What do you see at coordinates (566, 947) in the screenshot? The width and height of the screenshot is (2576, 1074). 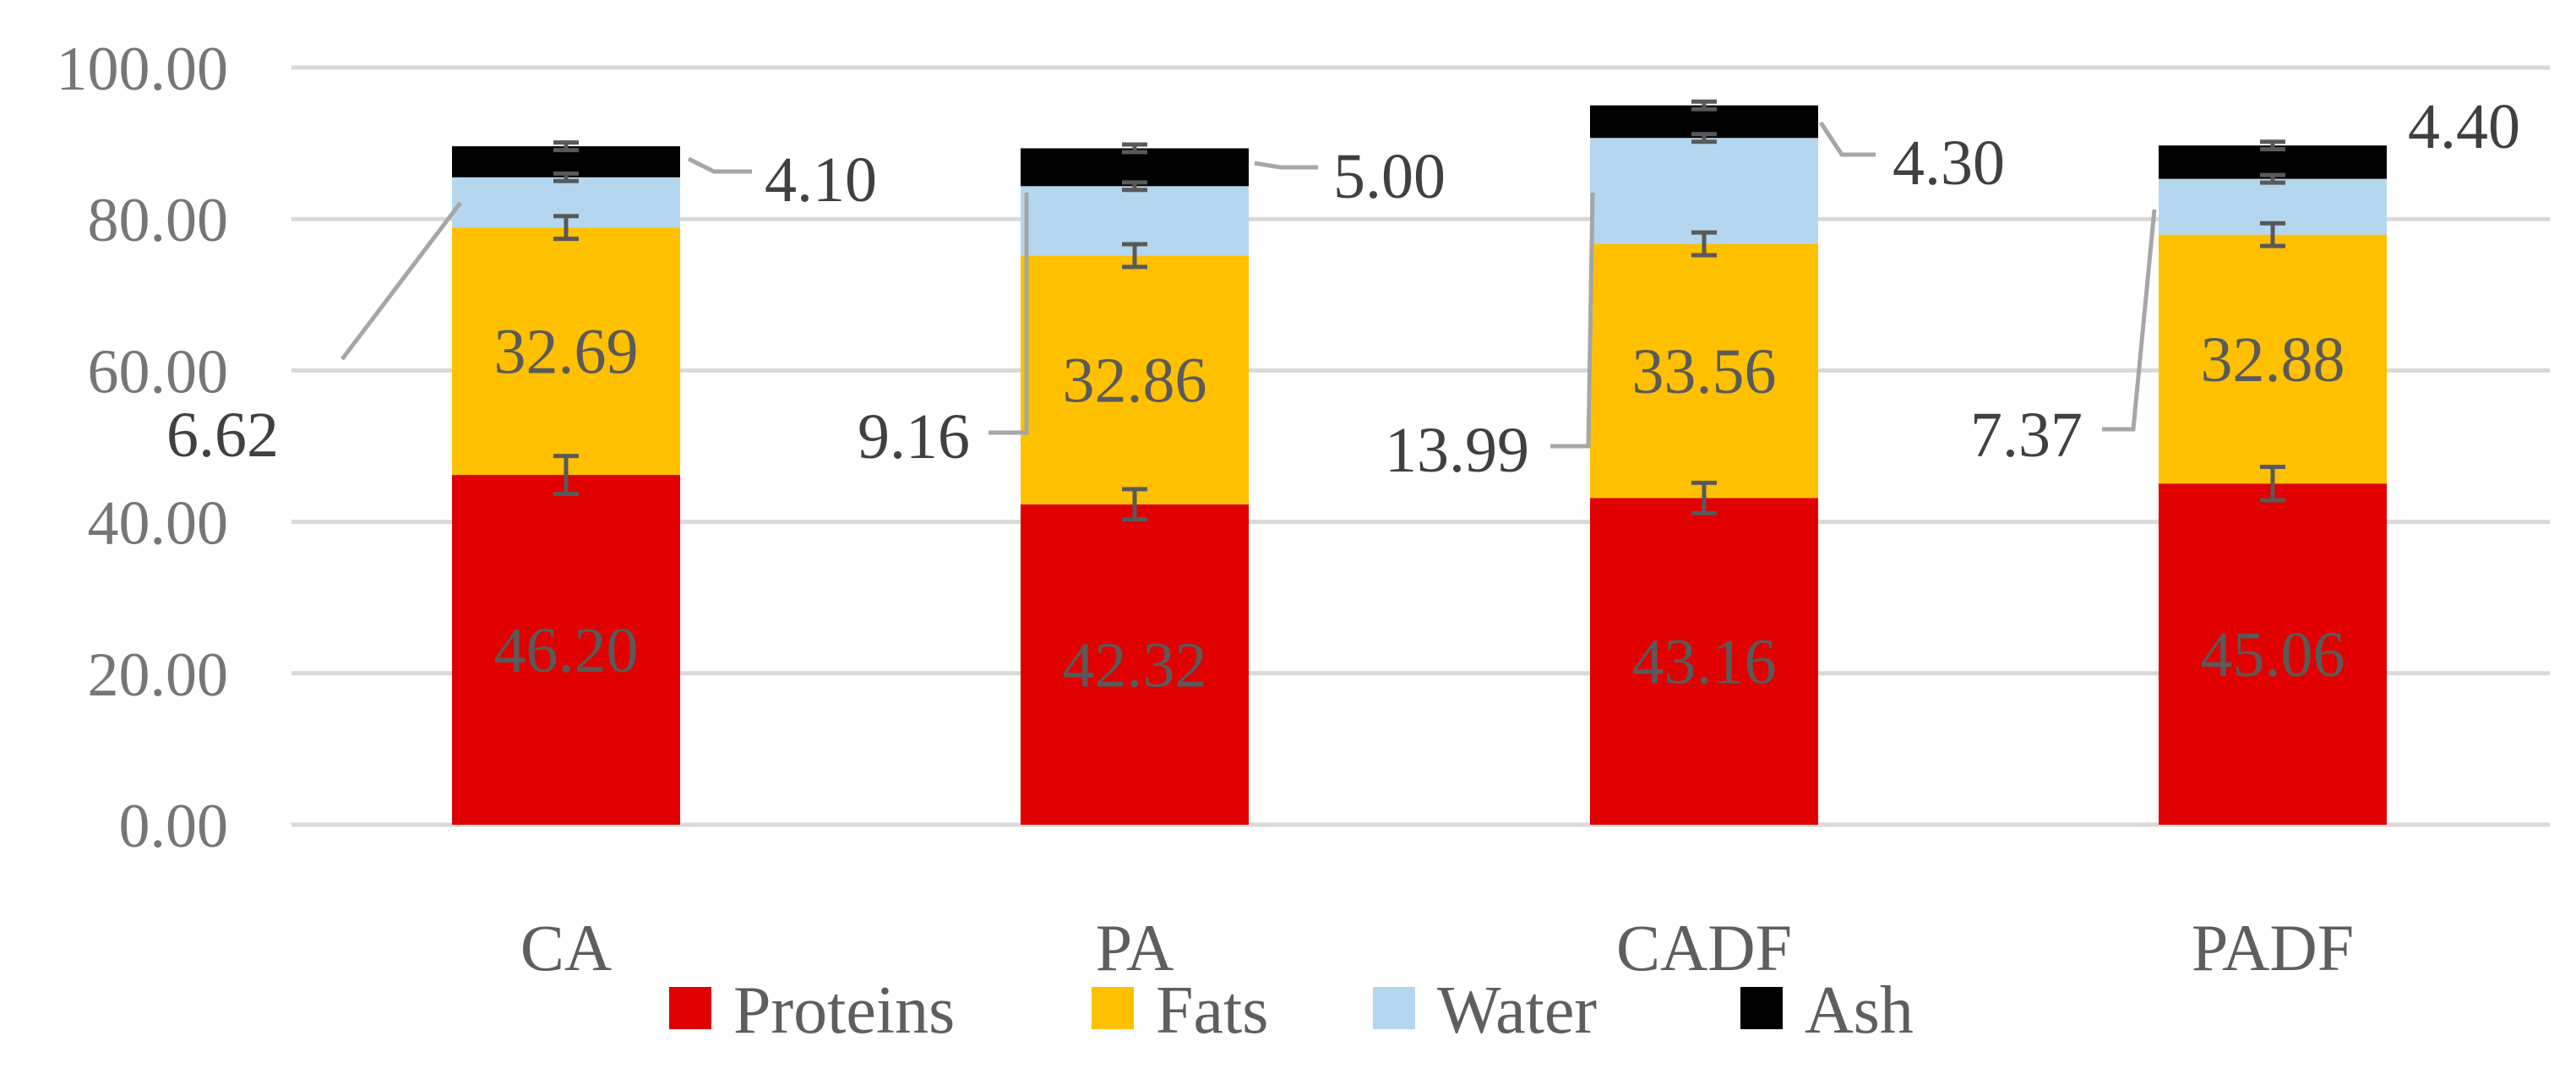 I see `x-tick-label: CA` at bounding box center [566, 947].